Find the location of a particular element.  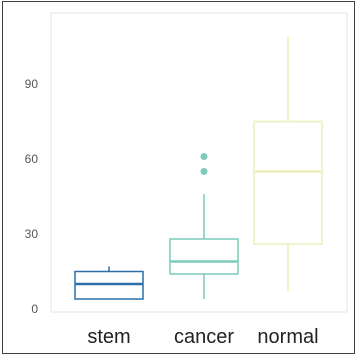

box-cancer is located at coordinates (204, 226).